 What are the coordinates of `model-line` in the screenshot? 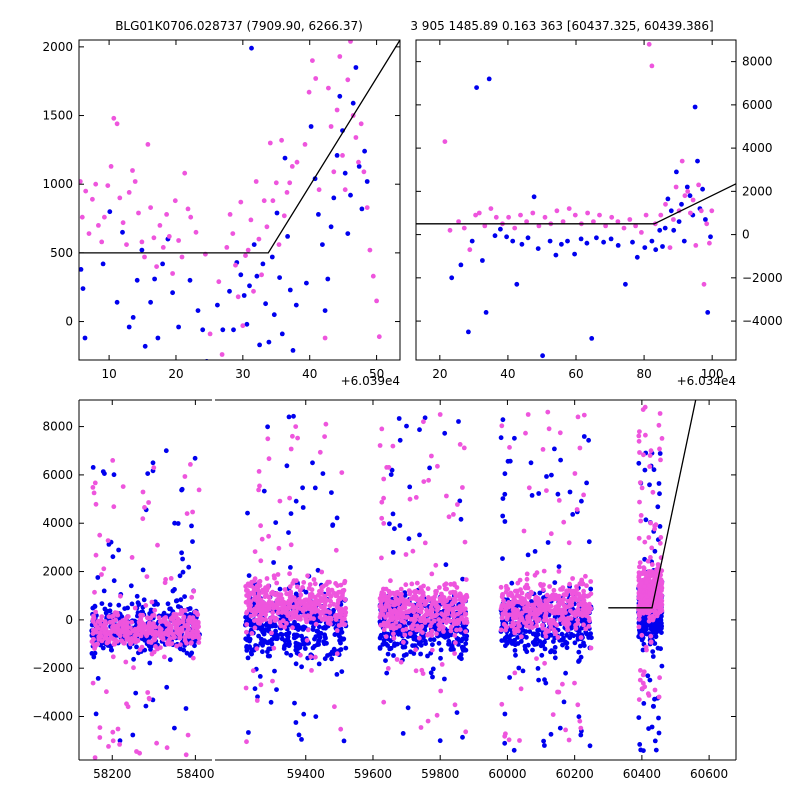 It's located at (576, 204).